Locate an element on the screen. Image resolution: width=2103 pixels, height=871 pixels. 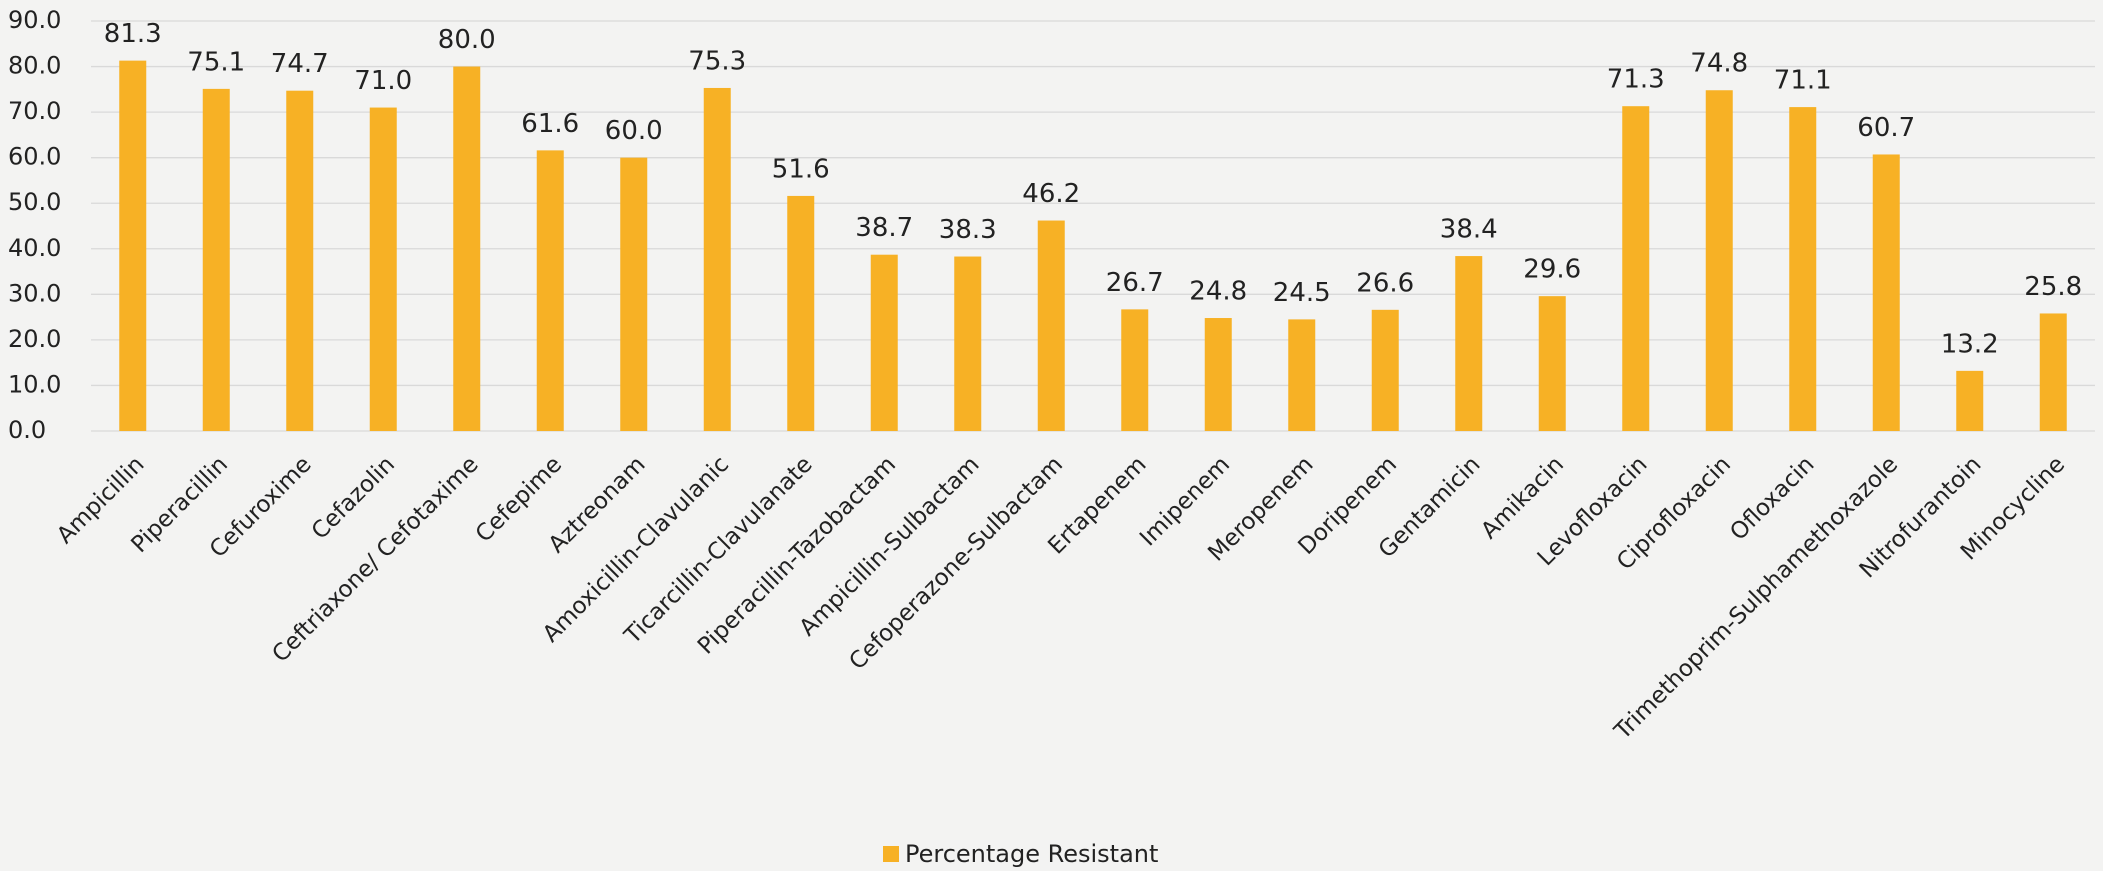
value-label: 60.7 is located at coordinates (1886, 128).